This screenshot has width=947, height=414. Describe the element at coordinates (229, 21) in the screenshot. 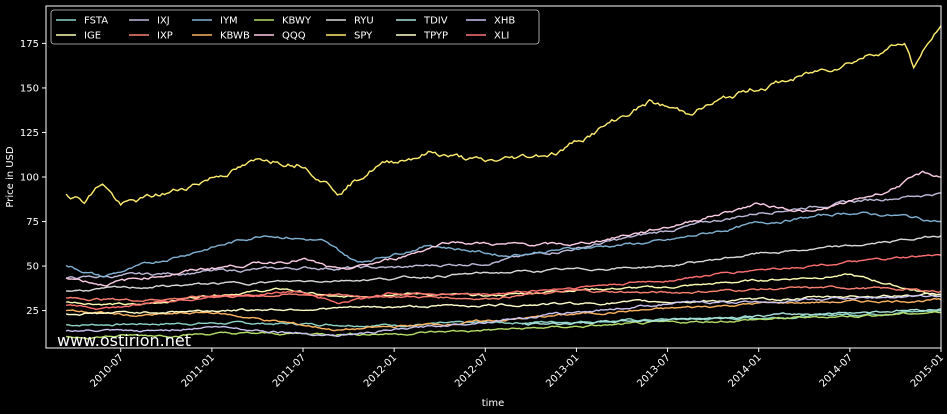

I see `legend-label-iym: IYM` at that location.